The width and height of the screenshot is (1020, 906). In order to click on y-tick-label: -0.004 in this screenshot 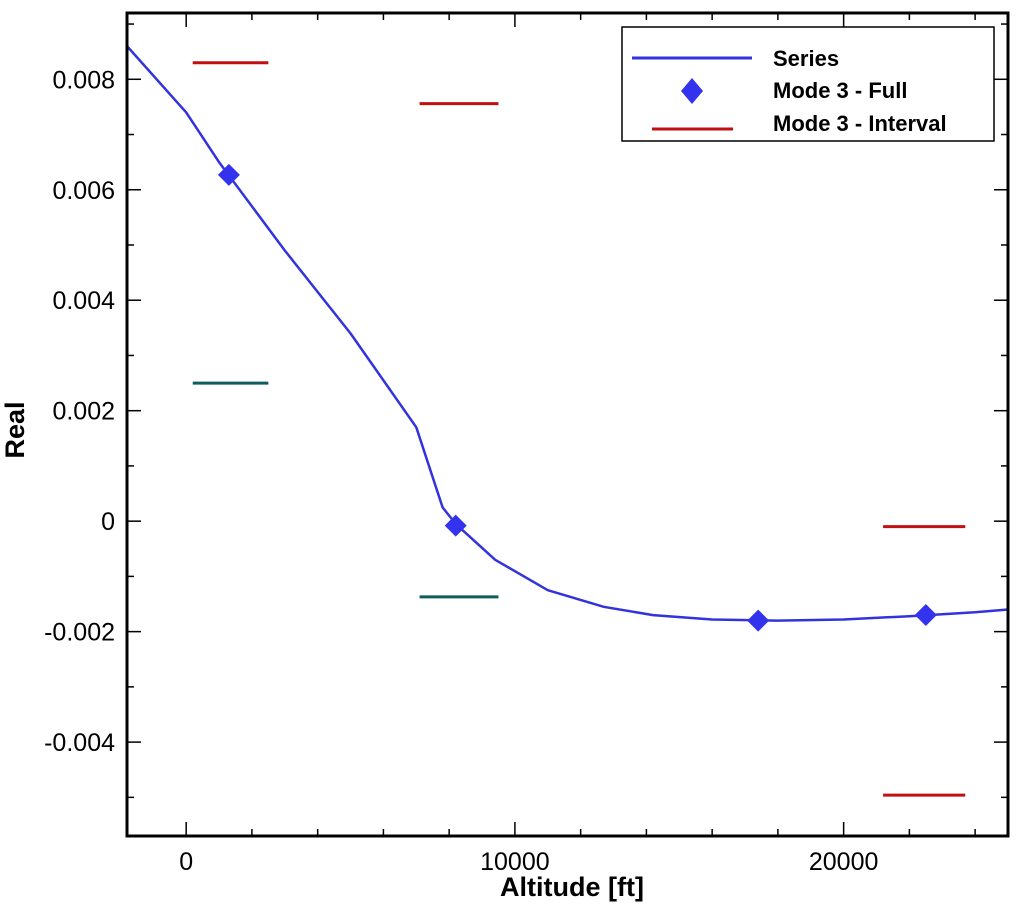, I will do `click(79, 743)`.